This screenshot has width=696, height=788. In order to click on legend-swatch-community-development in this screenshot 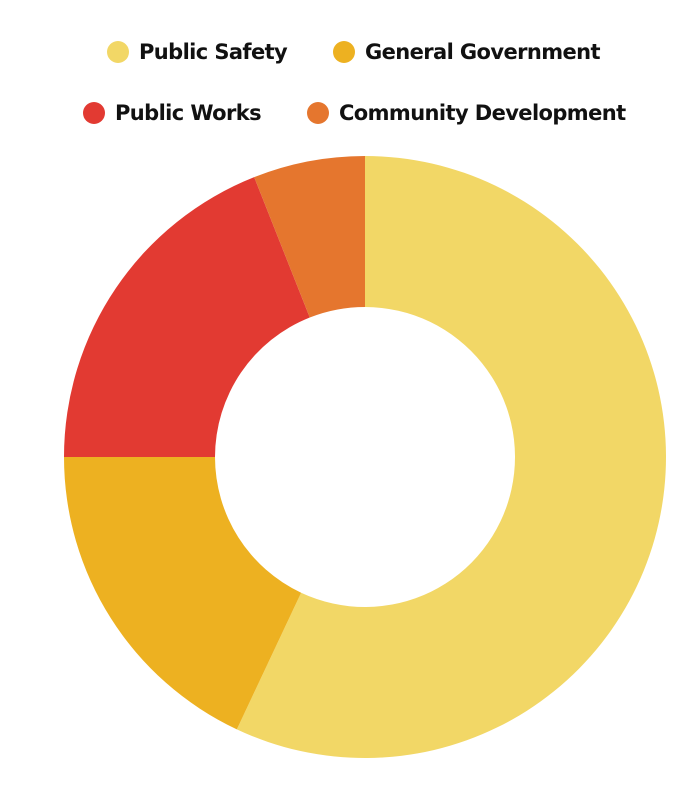, I will do `click(318, 113)`.